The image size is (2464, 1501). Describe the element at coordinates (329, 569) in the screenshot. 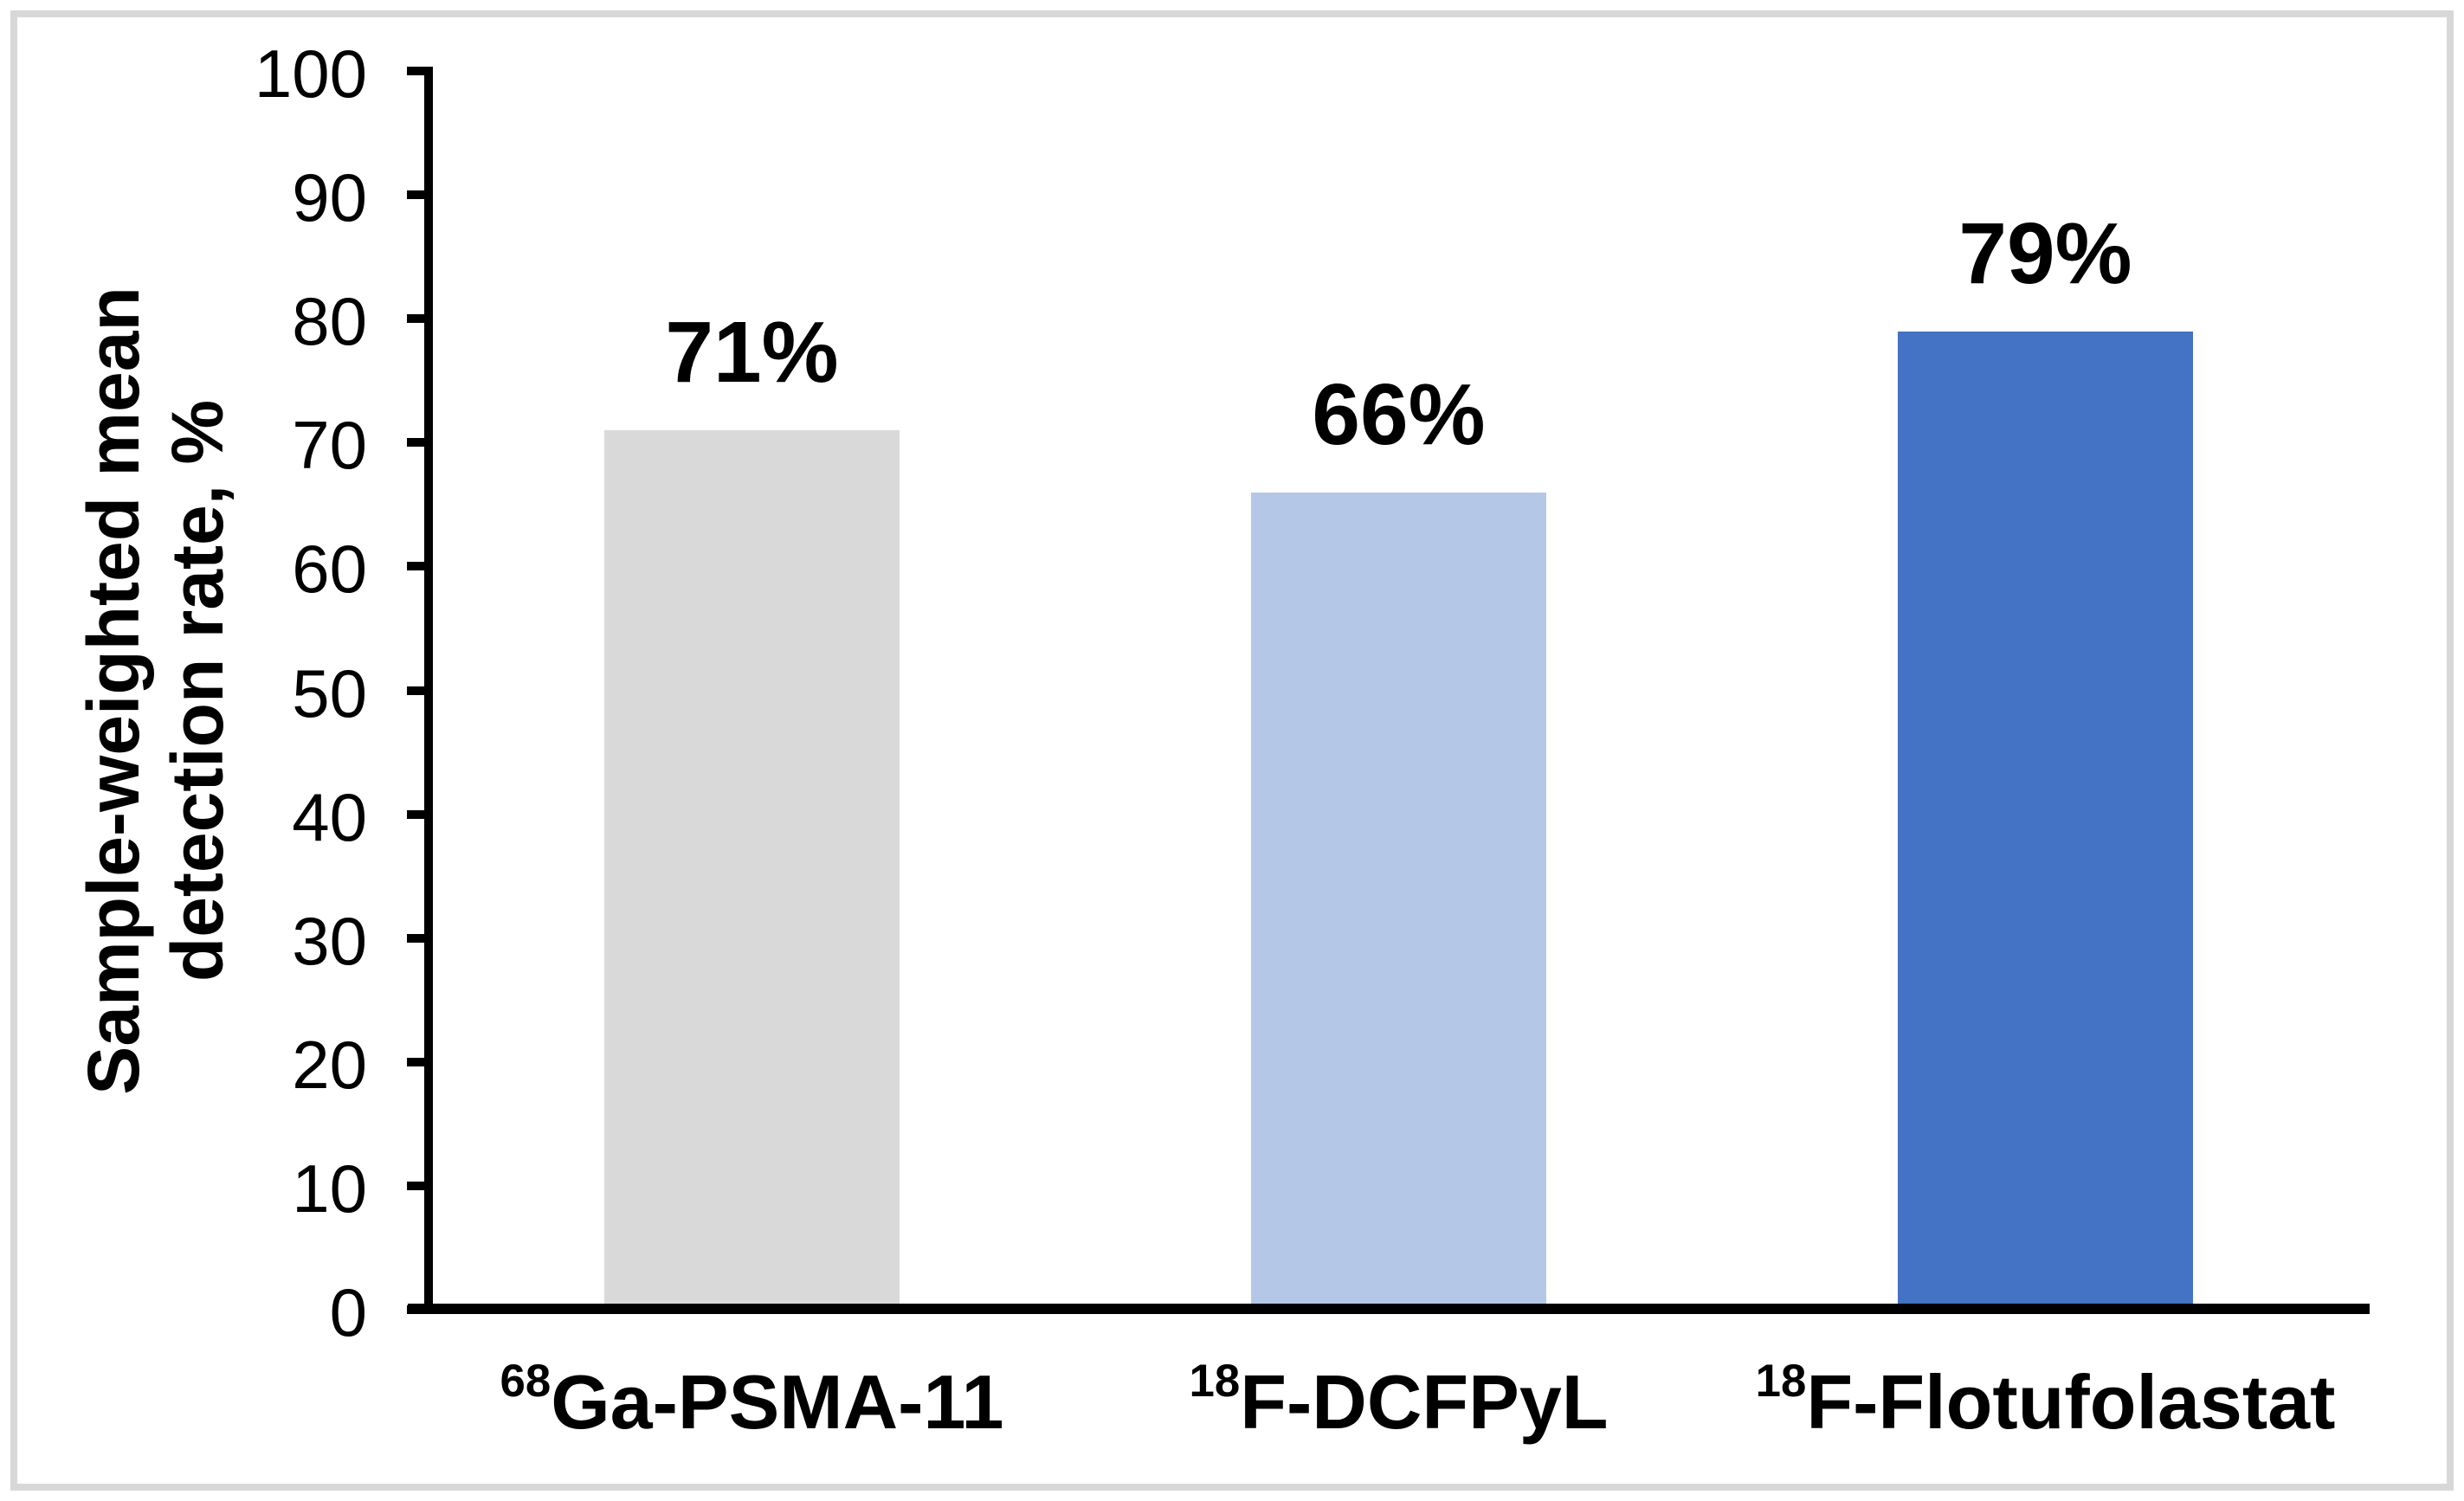

I see `y-tick-label-60: 60` at that location.